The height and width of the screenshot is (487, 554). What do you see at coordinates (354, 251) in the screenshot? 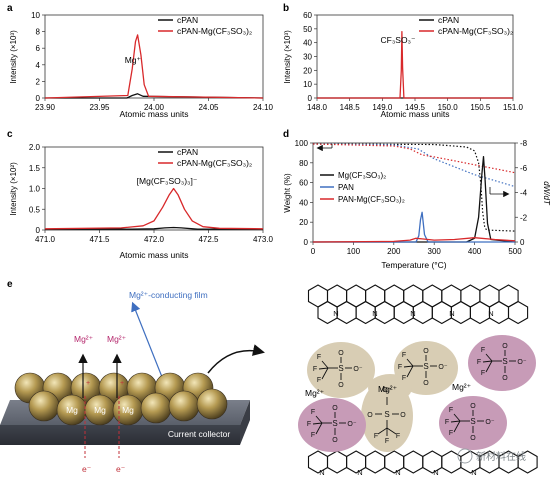
I see `xtick-label-d-1: 100` at bounding box center [354, 251].